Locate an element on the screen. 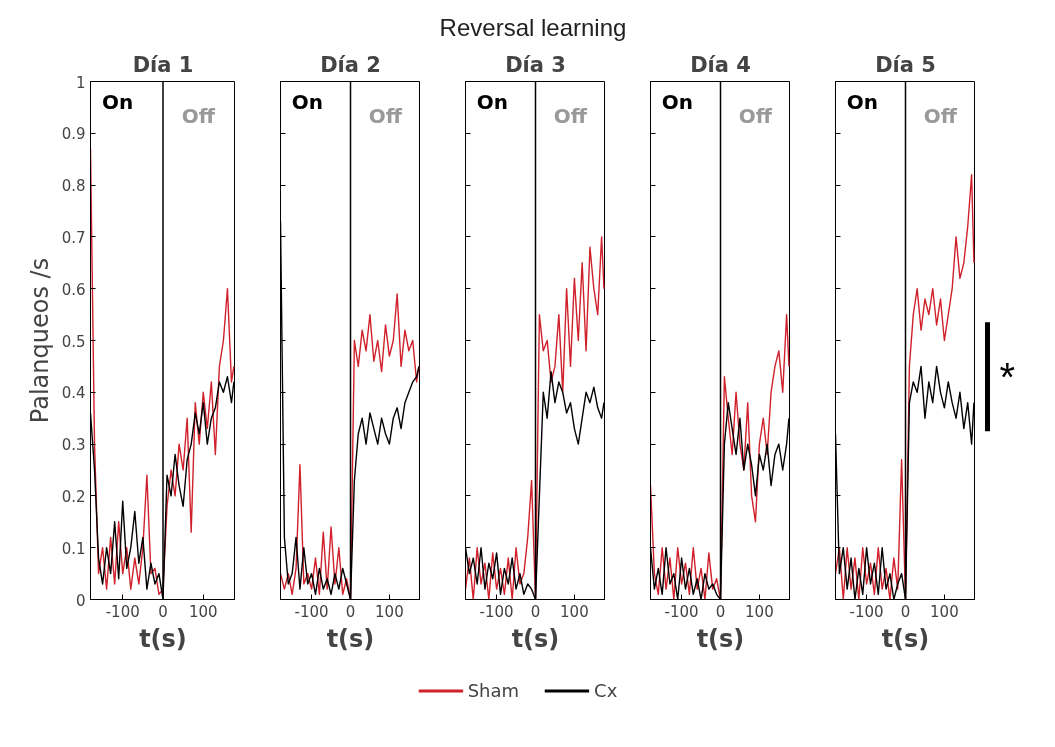  chart-title: Día 2 is located at coordinates (350, 64).